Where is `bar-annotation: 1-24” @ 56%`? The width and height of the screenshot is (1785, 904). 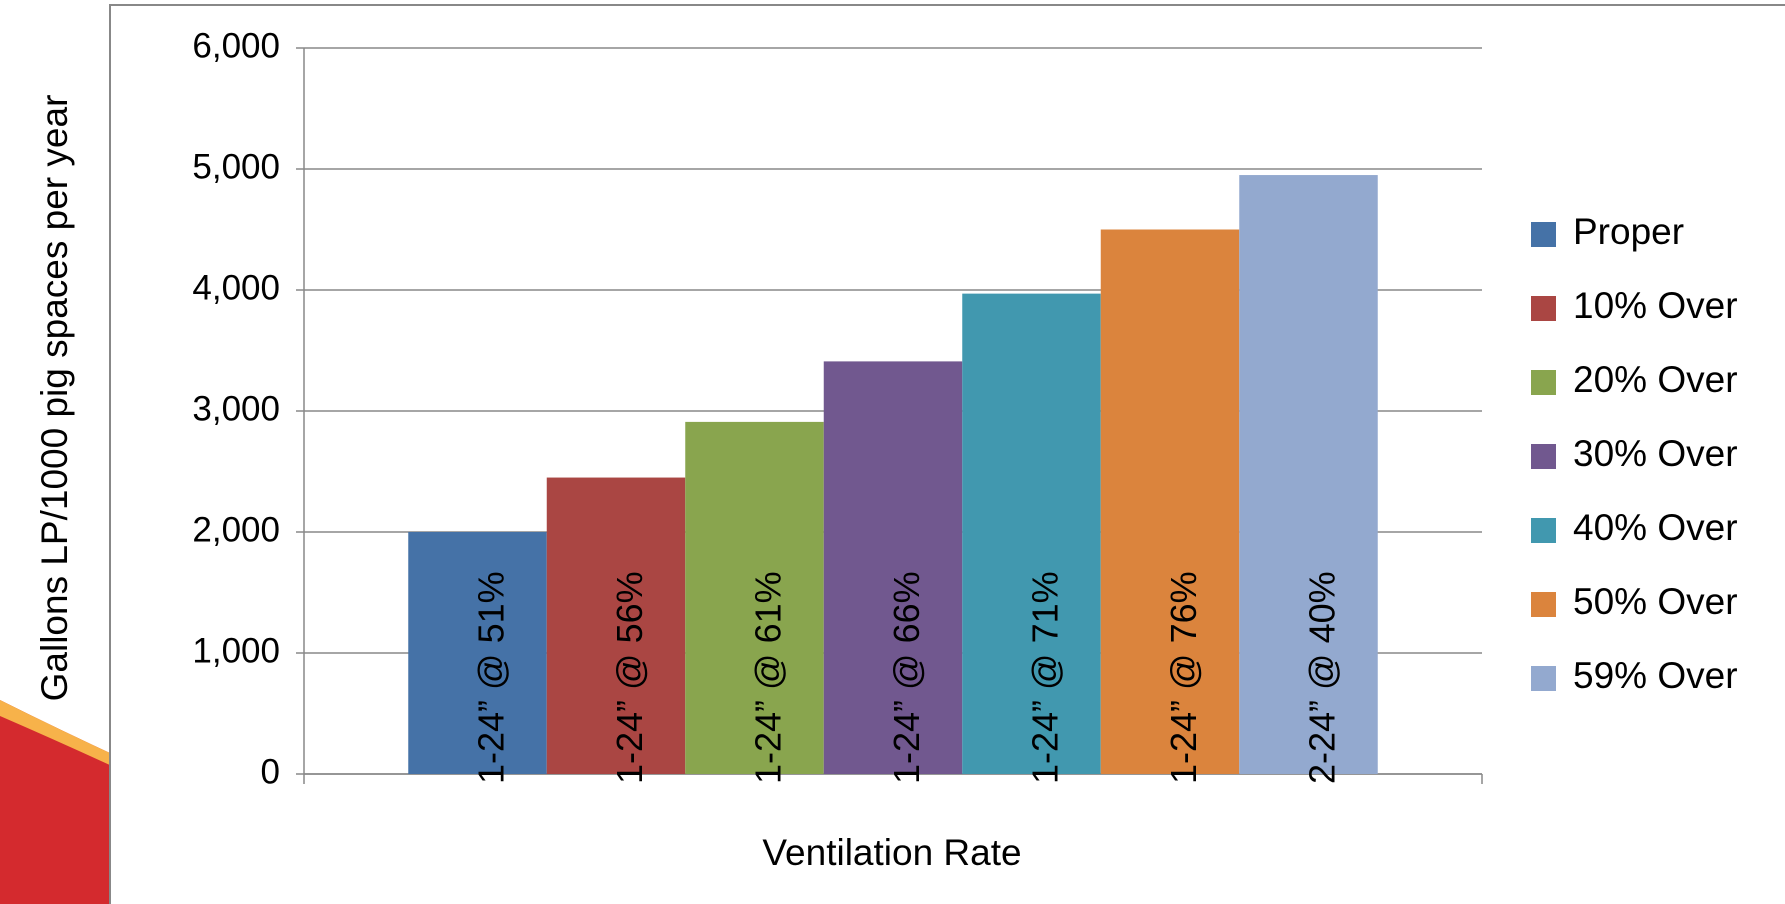 bar-annotation: 1-24” @ 56% is located at coordinates (629, 677).